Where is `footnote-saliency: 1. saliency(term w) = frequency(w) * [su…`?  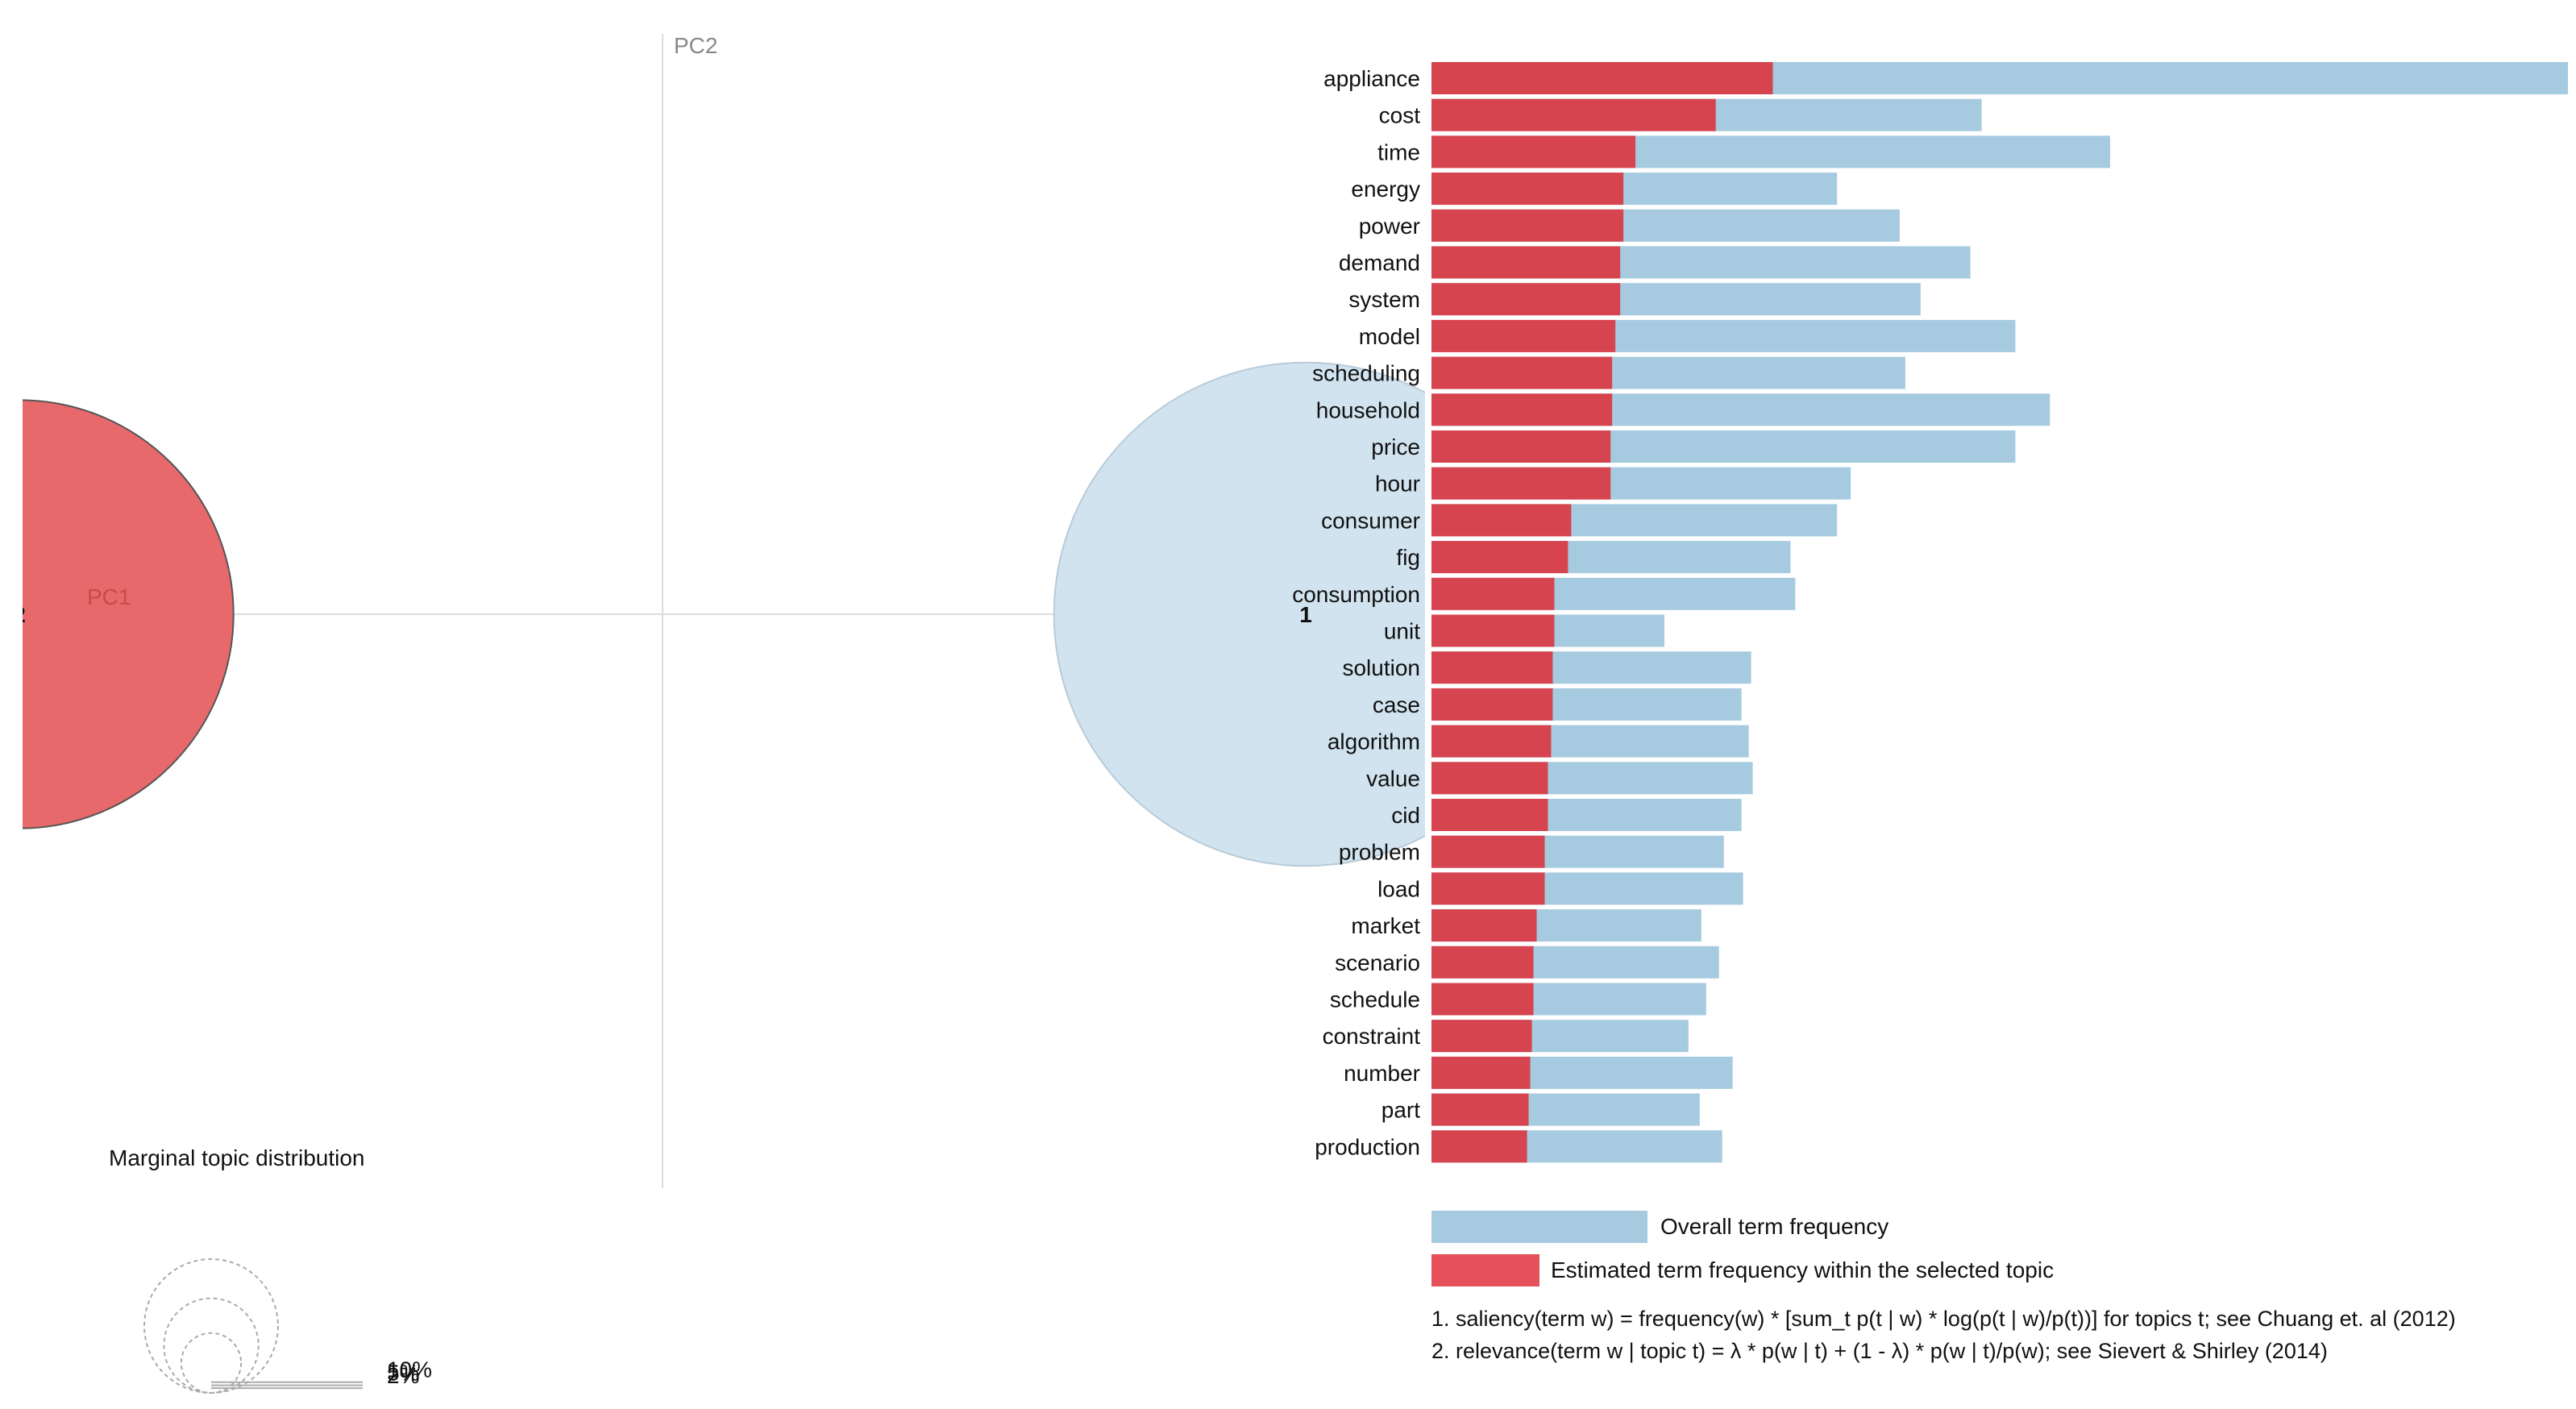
footnote-saliency: 1. saliency(term w) = frequency(w) * [su… is located at coordinates (1943, 1319).